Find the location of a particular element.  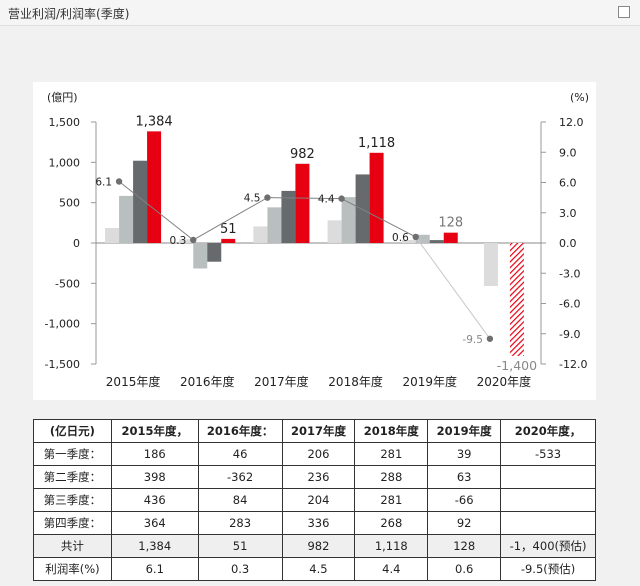

table-cell: 268 is located at coordinates (391, 523).